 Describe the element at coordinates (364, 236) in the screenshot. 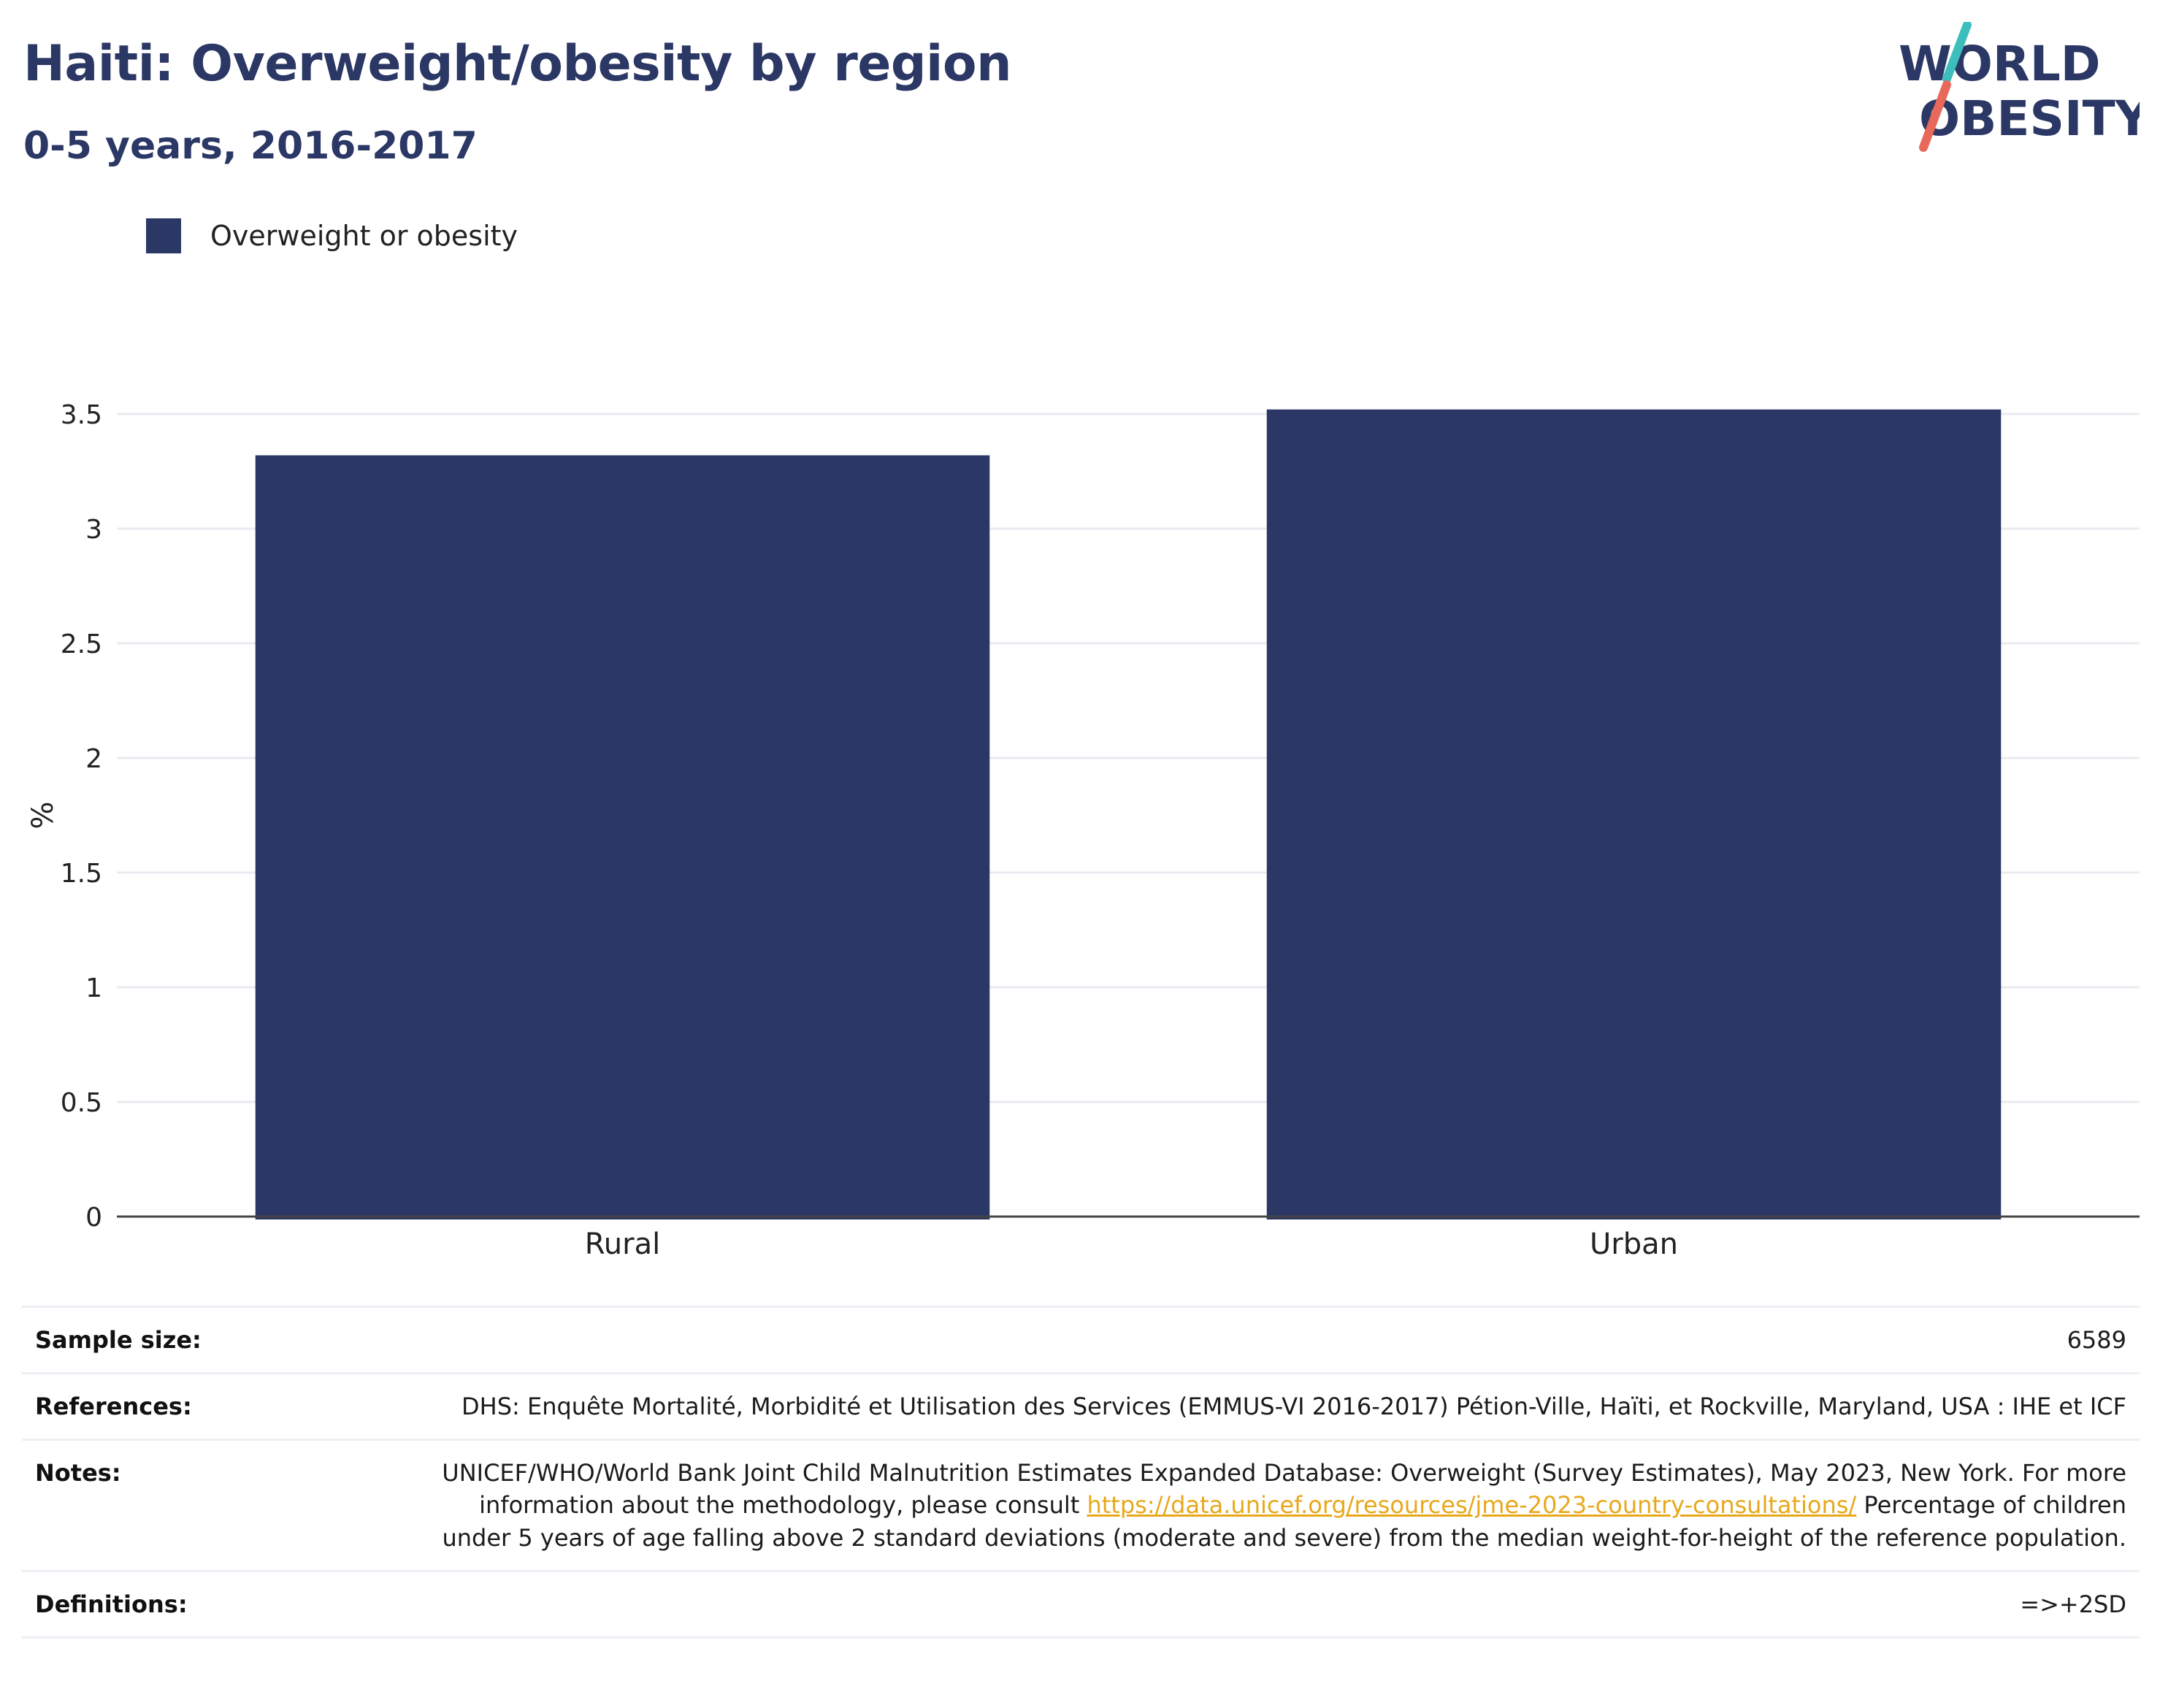

I see `legend-label: Overweight or obesity` at that location.